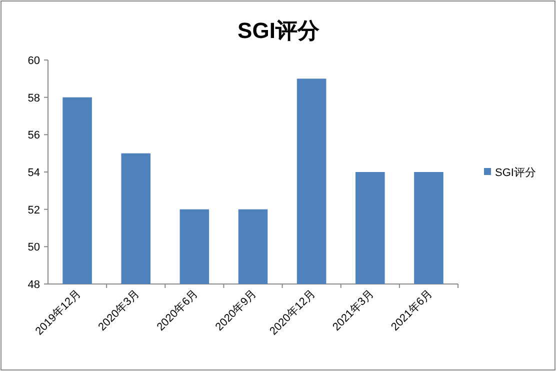  I want to click on y-tick-label: 52, so click(34, 210).